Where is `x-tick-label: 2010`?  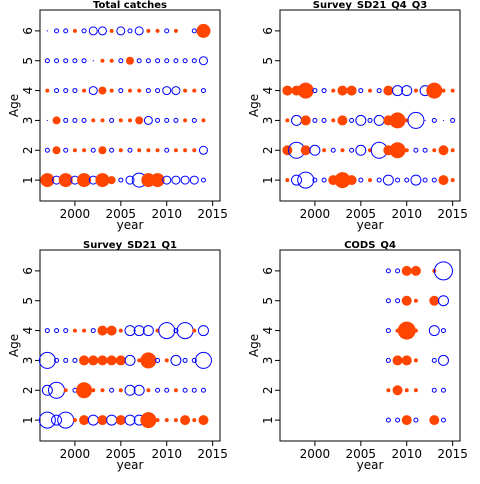
x-tick-label: 2010 is located at coordinates (166, 214).